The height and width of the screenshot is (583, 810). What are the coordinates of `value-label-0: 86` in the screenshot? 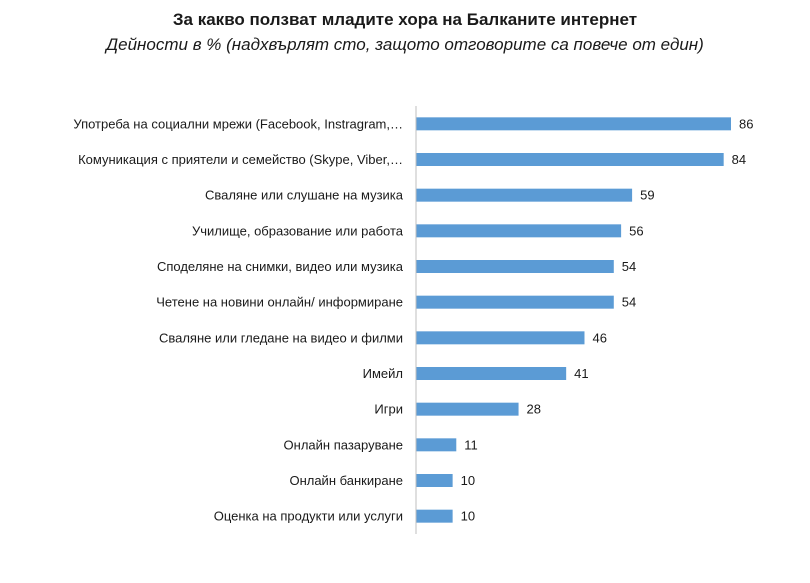 It's located at (746, 123).